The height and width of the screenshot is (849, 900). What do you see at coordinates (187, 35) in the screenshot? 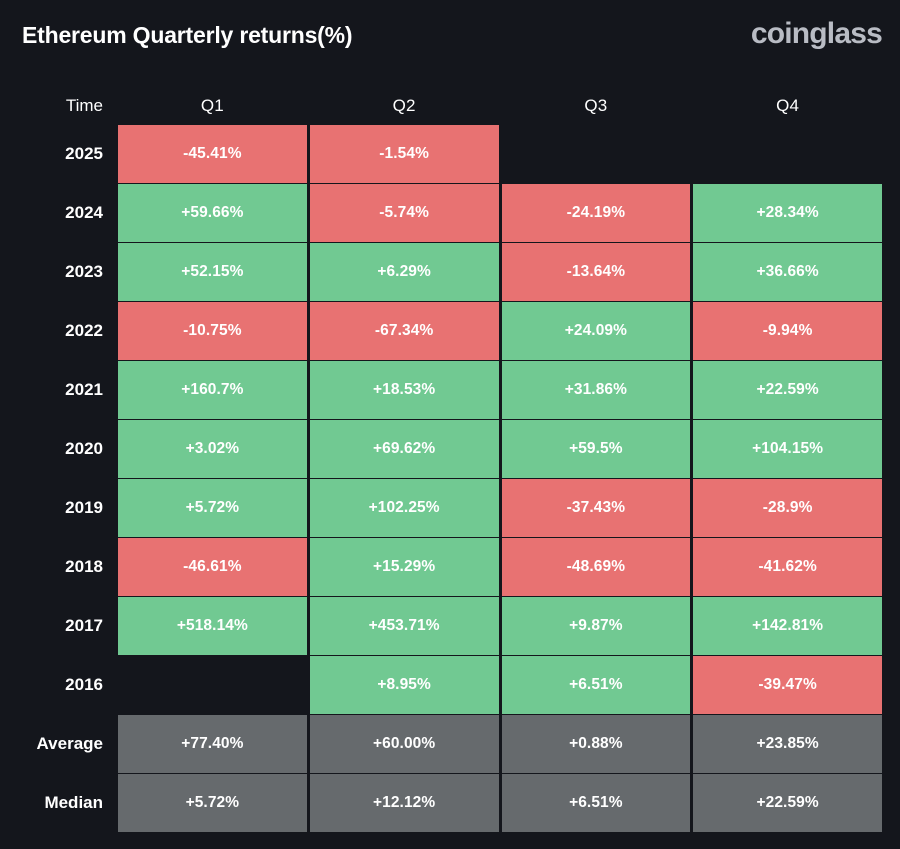
I see `page-title: Ethereum Quarterly returns(%)` at bounding box center [187, 35].